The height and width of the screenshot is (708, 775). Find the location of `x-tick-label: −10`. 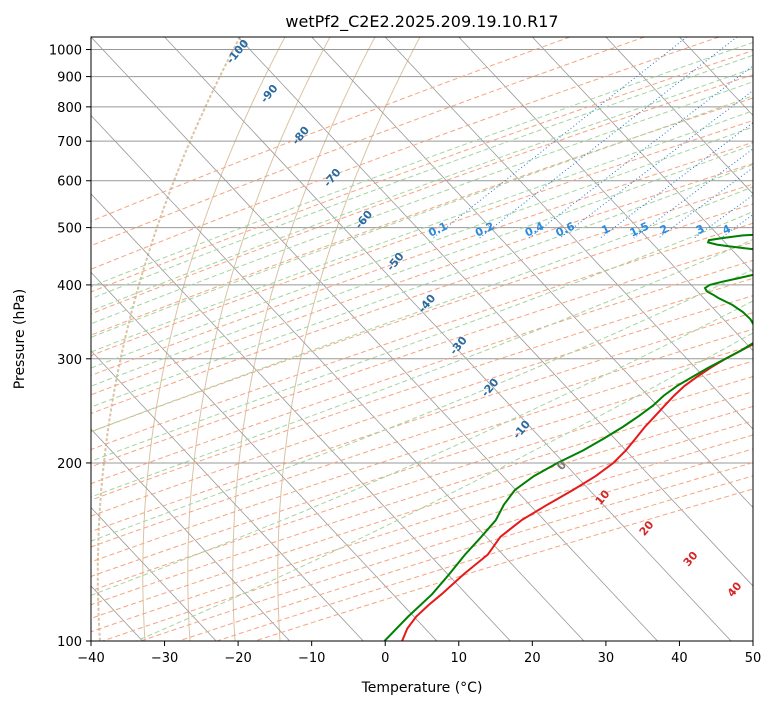

x-tick-label: −10 is located at coordinates (311, 658).